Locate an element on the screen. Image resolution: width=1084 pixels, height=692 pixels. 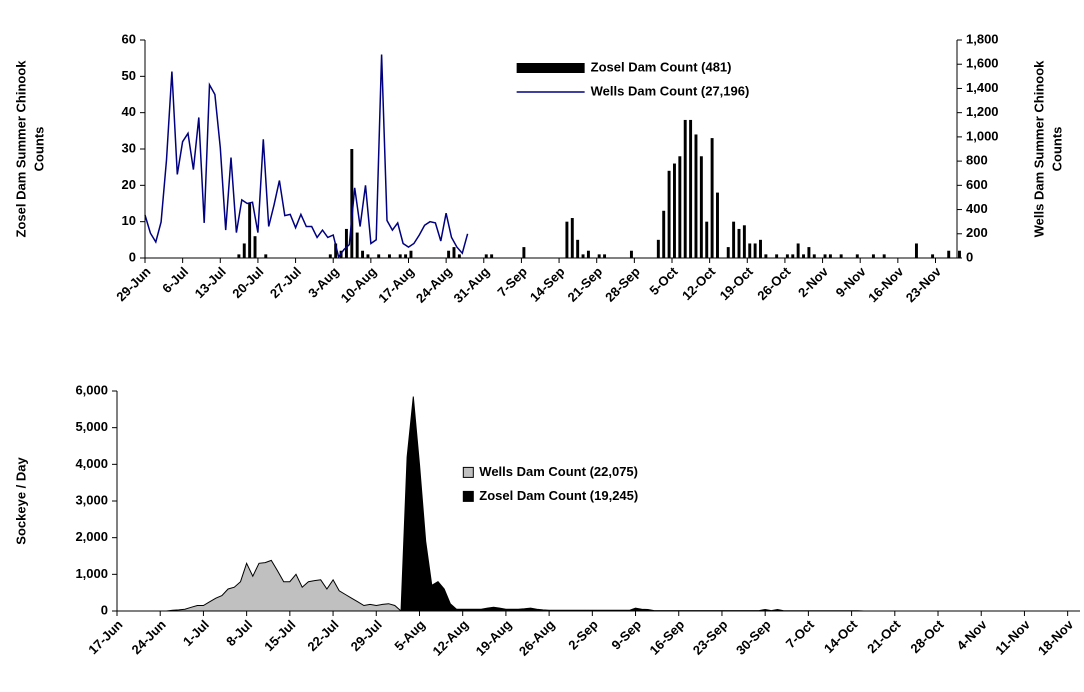
x-tick-label: 10-Aug is located at coordinates (359, 285).